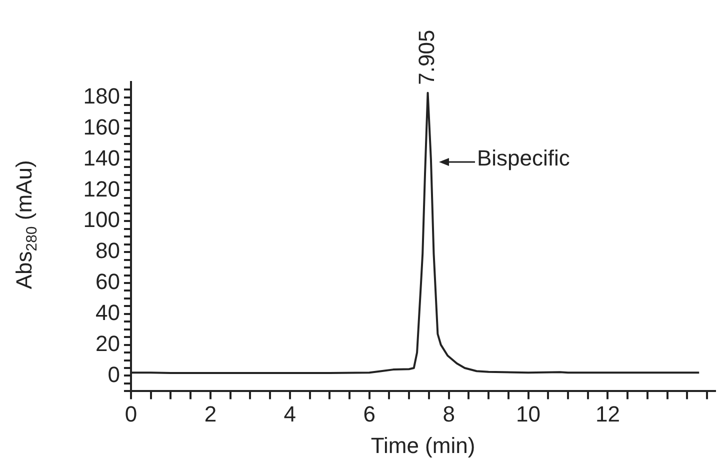  What do you see at coordinates (131, 413) in the screenshot?
I see `x-tick-label: 0` at bounding box center [131, 413].